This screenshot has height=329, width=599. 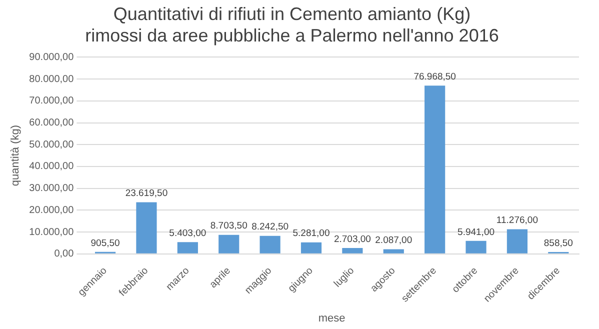 What do you see at coordinates (292, 14) in the screenshot?
I see `text: Quantitativi di rifiuti in Cemento amianto (Kg)` at bounding box center [292, 14].